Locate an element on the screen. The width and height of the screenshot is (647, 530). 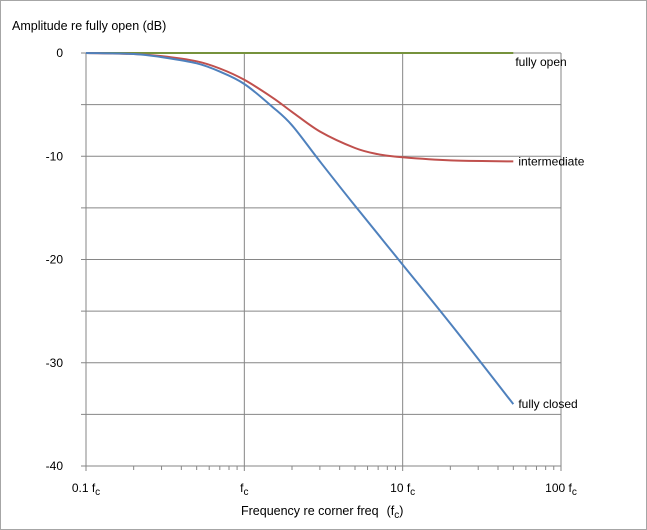
series-fully-closed-label: fully closed is located at coordinates (547, 404).